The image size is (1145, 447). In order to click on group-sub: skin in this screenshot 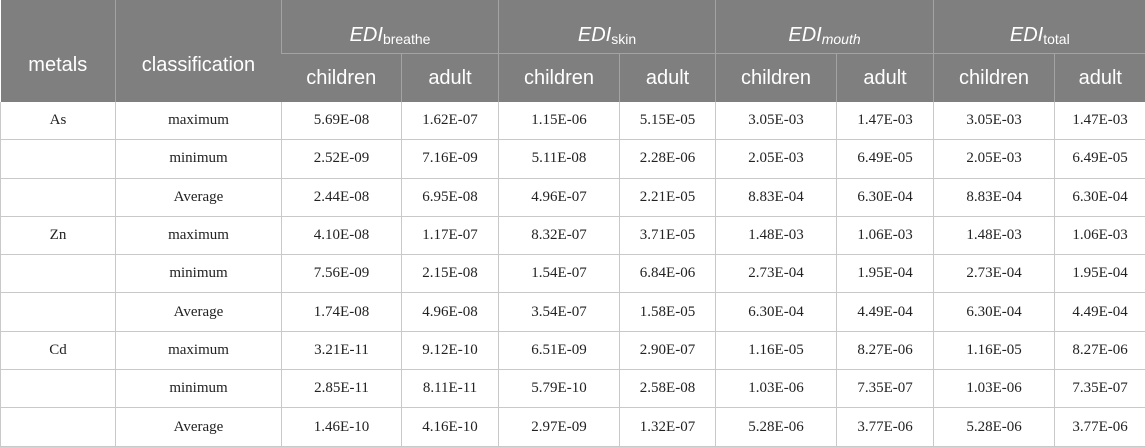, I will do `click(623, 39)`.